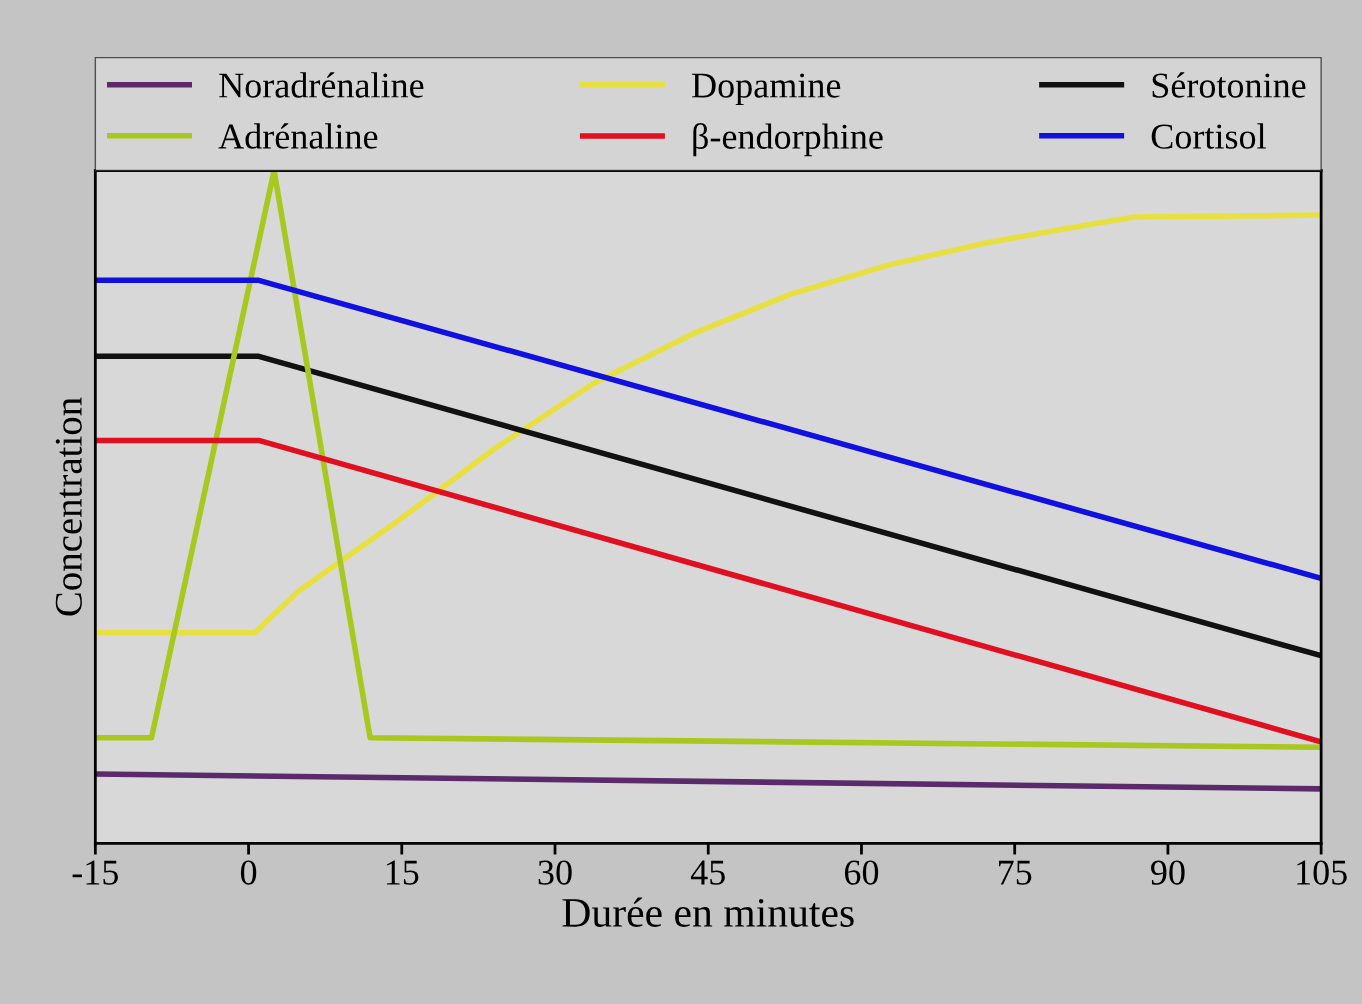 This screenshot has height=1004, width=1362. Describe the element at coordinates (788, 140) in the screenshot. I see `legend-label: β-endorphine` at that location.